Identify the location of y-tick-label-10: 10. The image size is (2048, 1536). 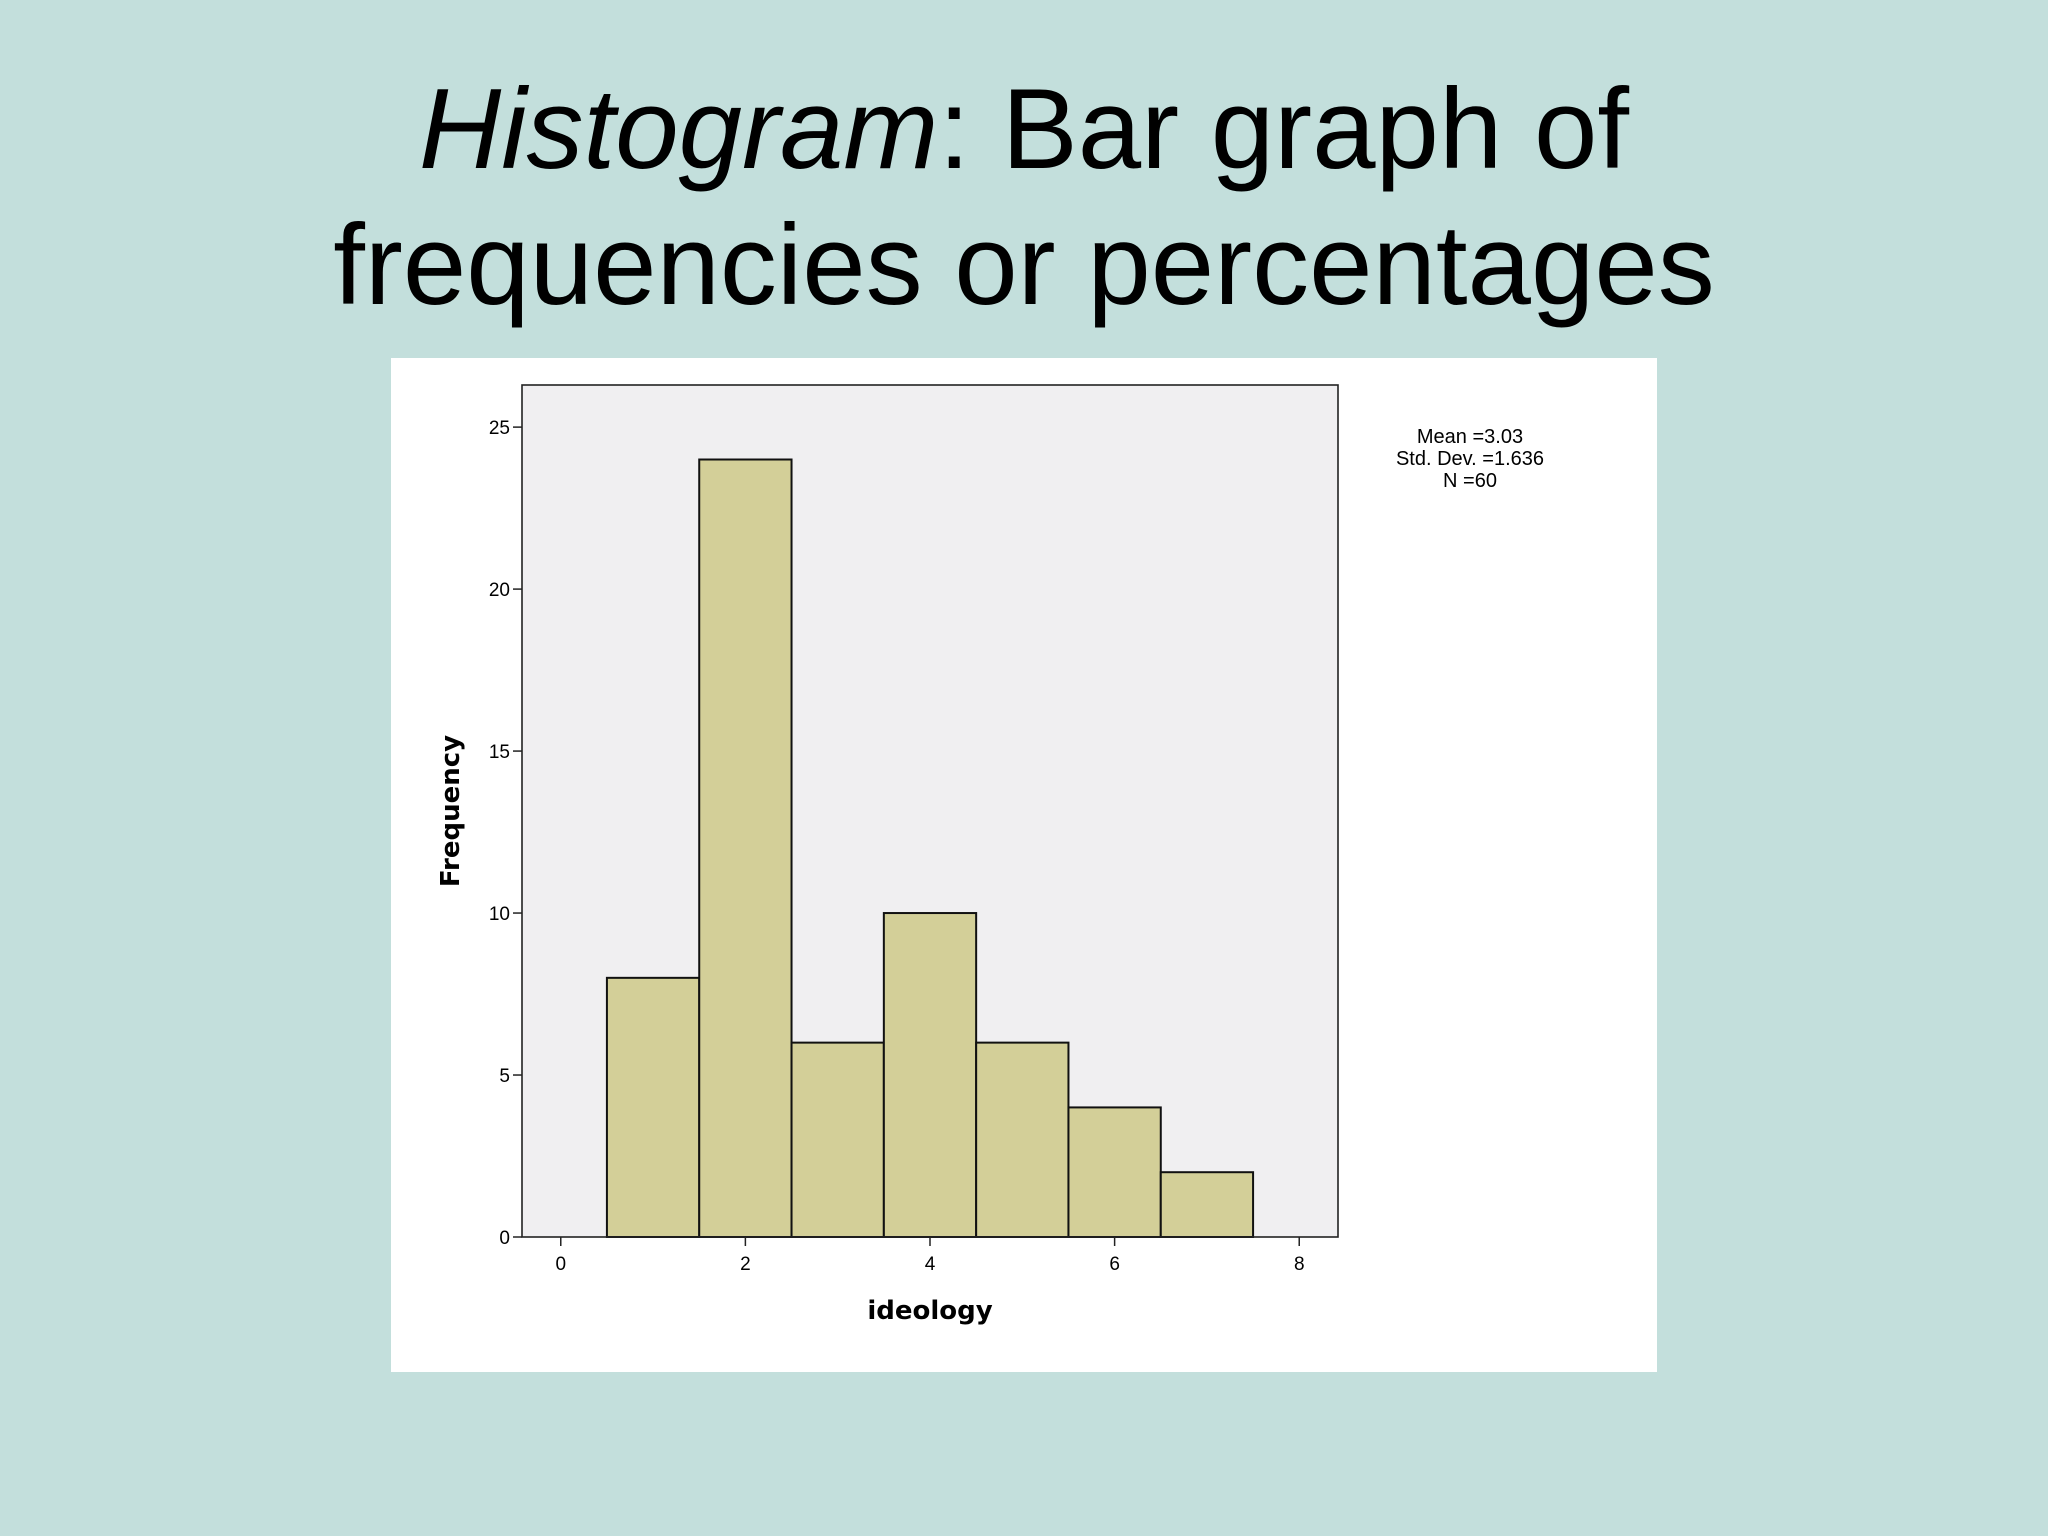
(499, 914).